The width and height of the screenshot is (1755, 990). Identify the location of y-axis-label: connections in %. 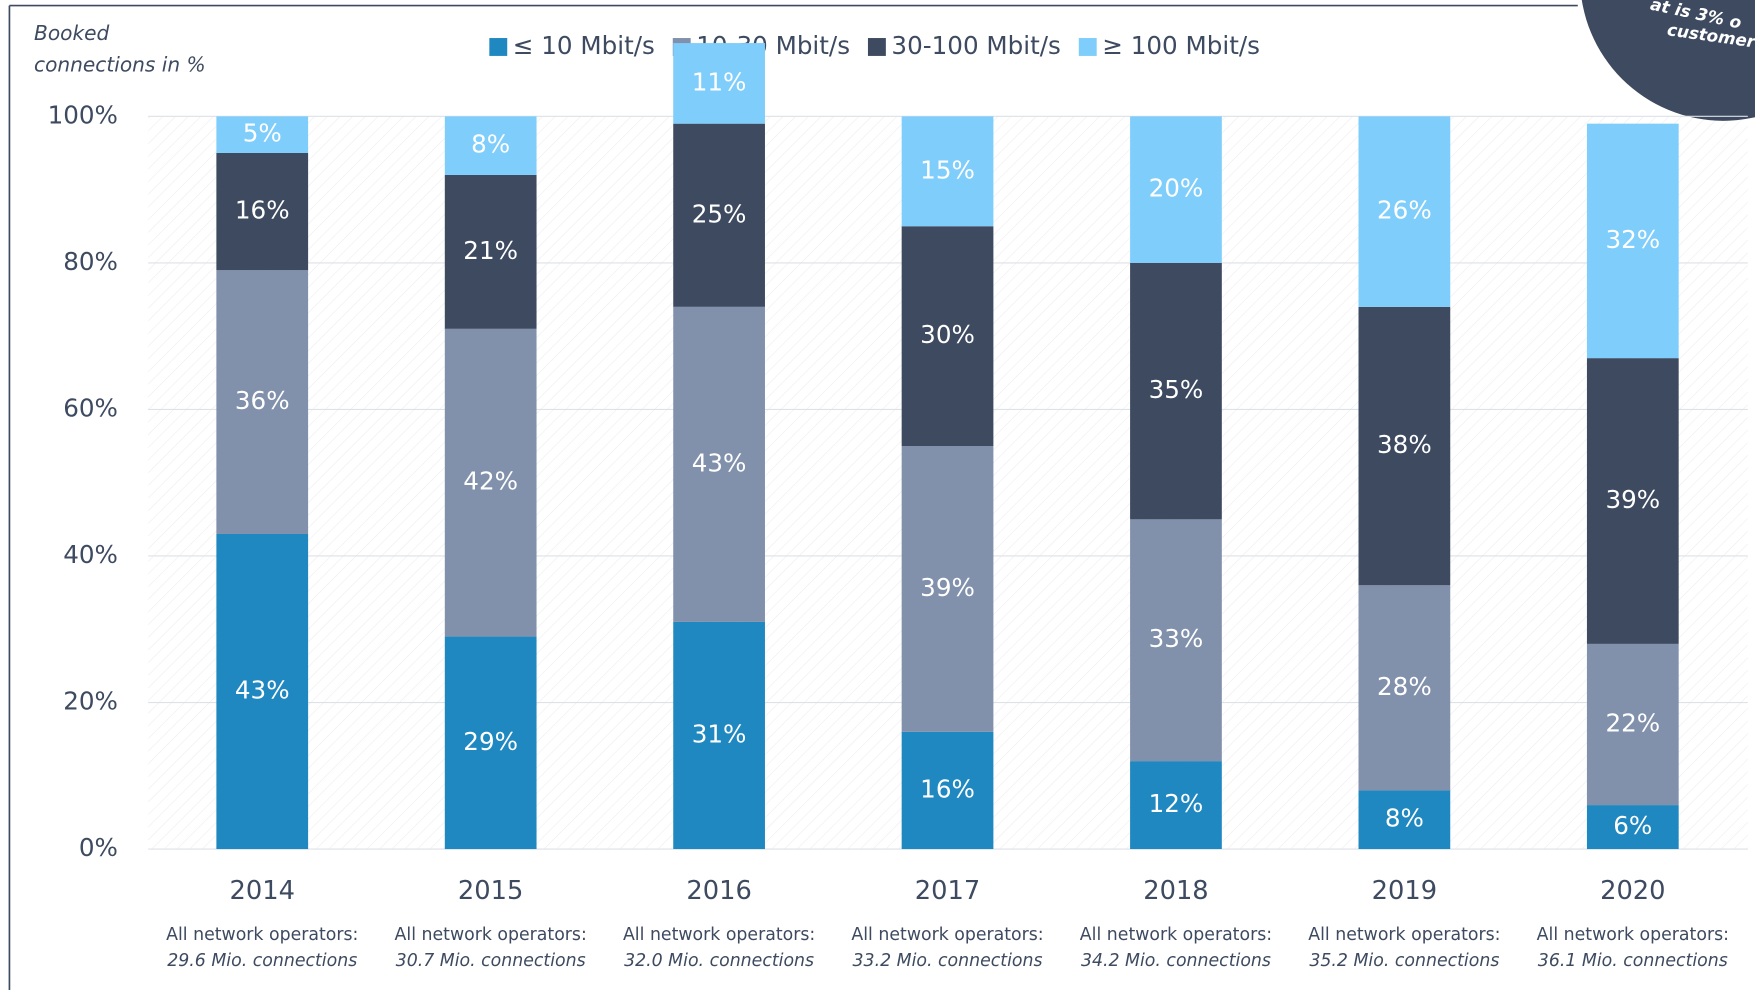
(120, 64).